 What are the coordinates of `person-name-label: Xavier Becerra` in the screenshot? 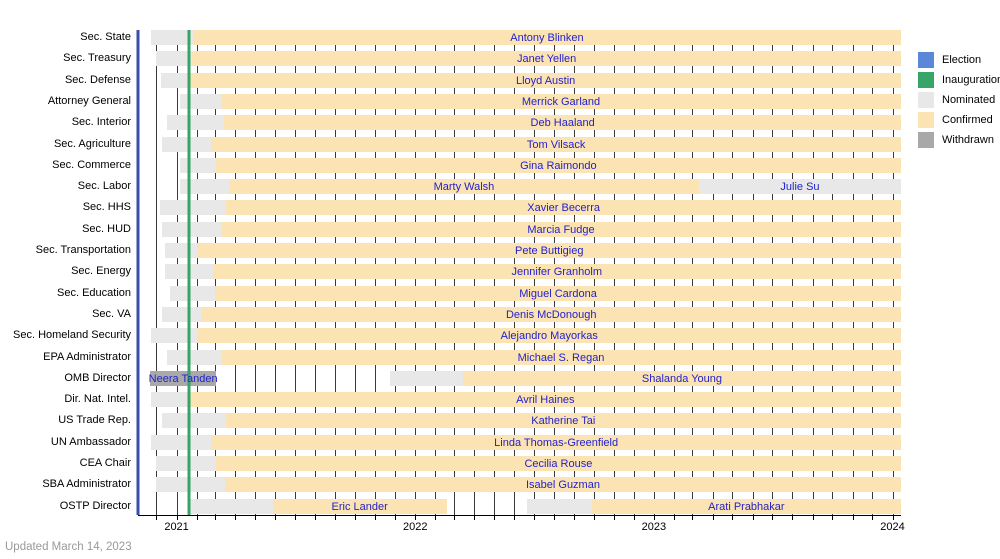 It's located at (564, 207).